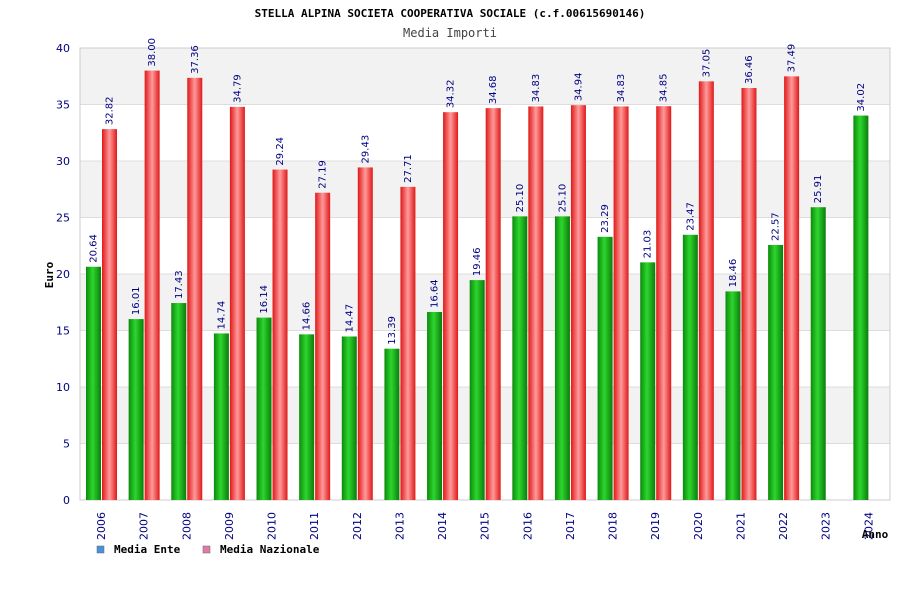 The width and height of the screenshot is (900, 600). What do you see at coordinates (698, 526) in the screenshot?
I see `x-tick-label: 2020` at bounding box center [698, 526].